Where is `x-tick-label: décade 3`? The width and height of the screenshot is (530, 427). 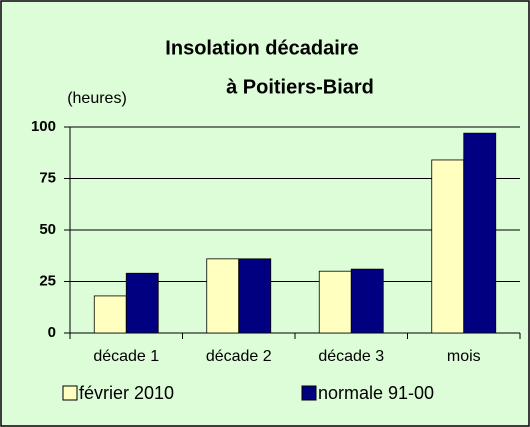
x-tick-label: décade 3 is located at coordinates (351, 356).